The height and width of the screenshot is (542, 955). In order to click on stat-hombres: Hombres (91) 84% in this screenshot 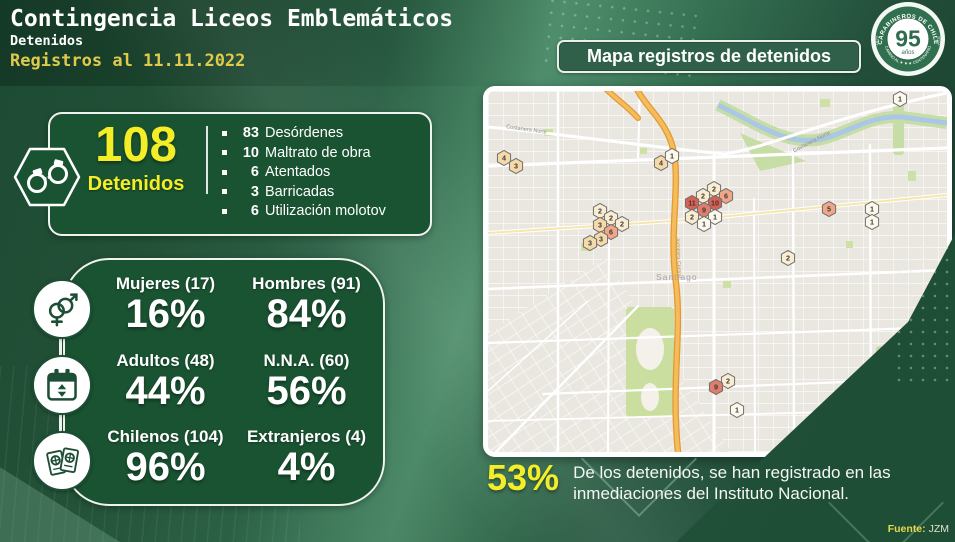, I will do `click(306, 306)`.